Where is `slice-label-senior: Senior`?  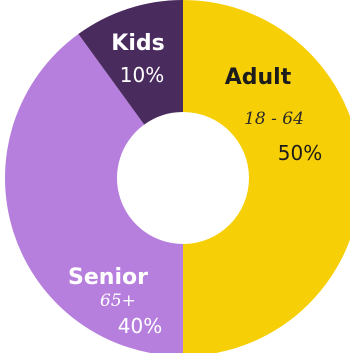 slice-label-senior: Senior is located at coordinates (108, 277).